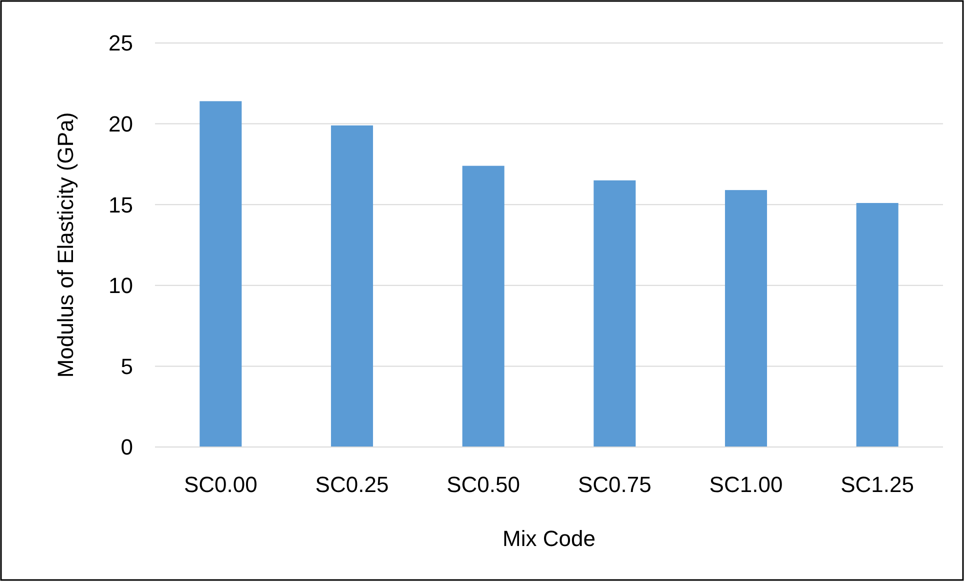 This screenshot has height=582, width=965. Describe the element at coordinates (483, 484) in the screenshot. I see `x-tick-label: SC0.50` at that location.